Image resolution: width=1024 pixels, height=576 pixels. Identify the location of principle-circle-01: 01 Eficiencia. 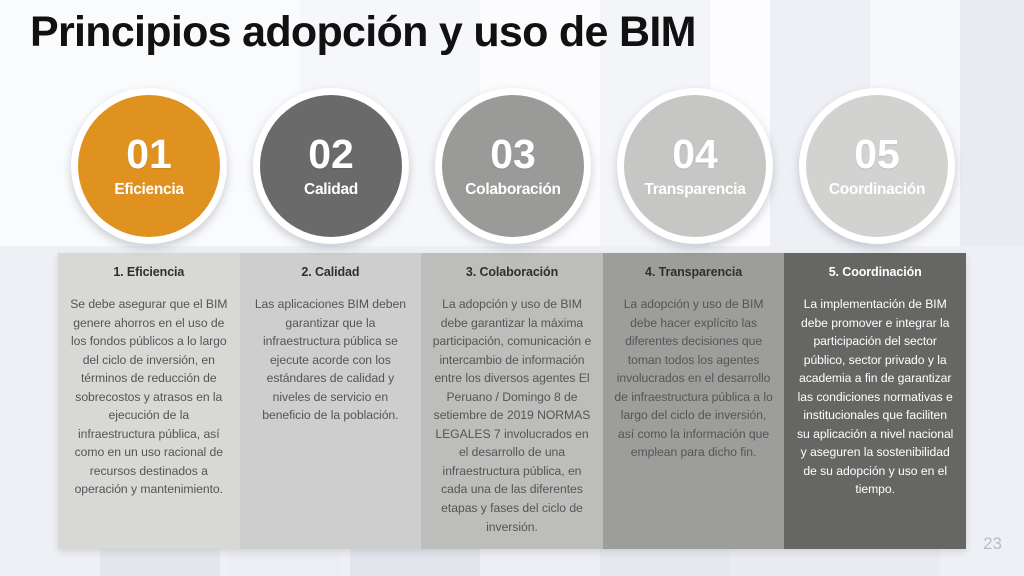
(149, 166).